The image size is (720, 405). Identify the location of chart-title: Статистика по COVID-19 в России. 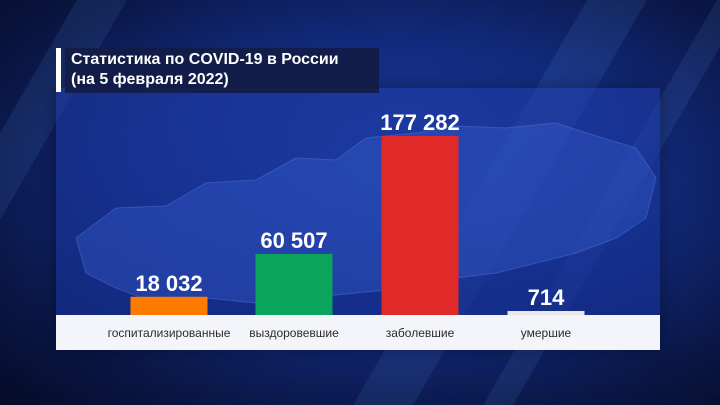
(205, 59).